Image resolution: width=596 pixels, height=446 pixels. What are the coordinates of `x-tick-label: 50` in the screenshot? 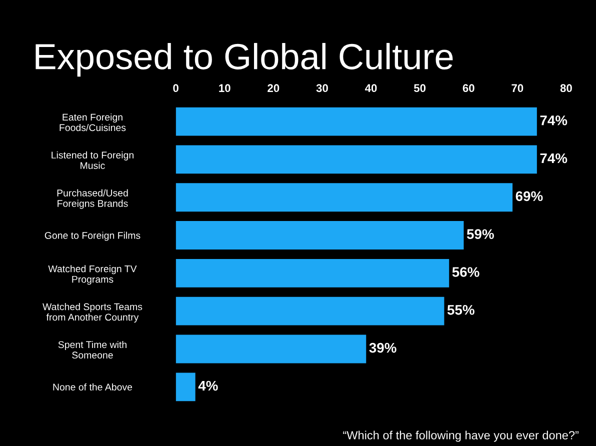 It's located at (420, 88).